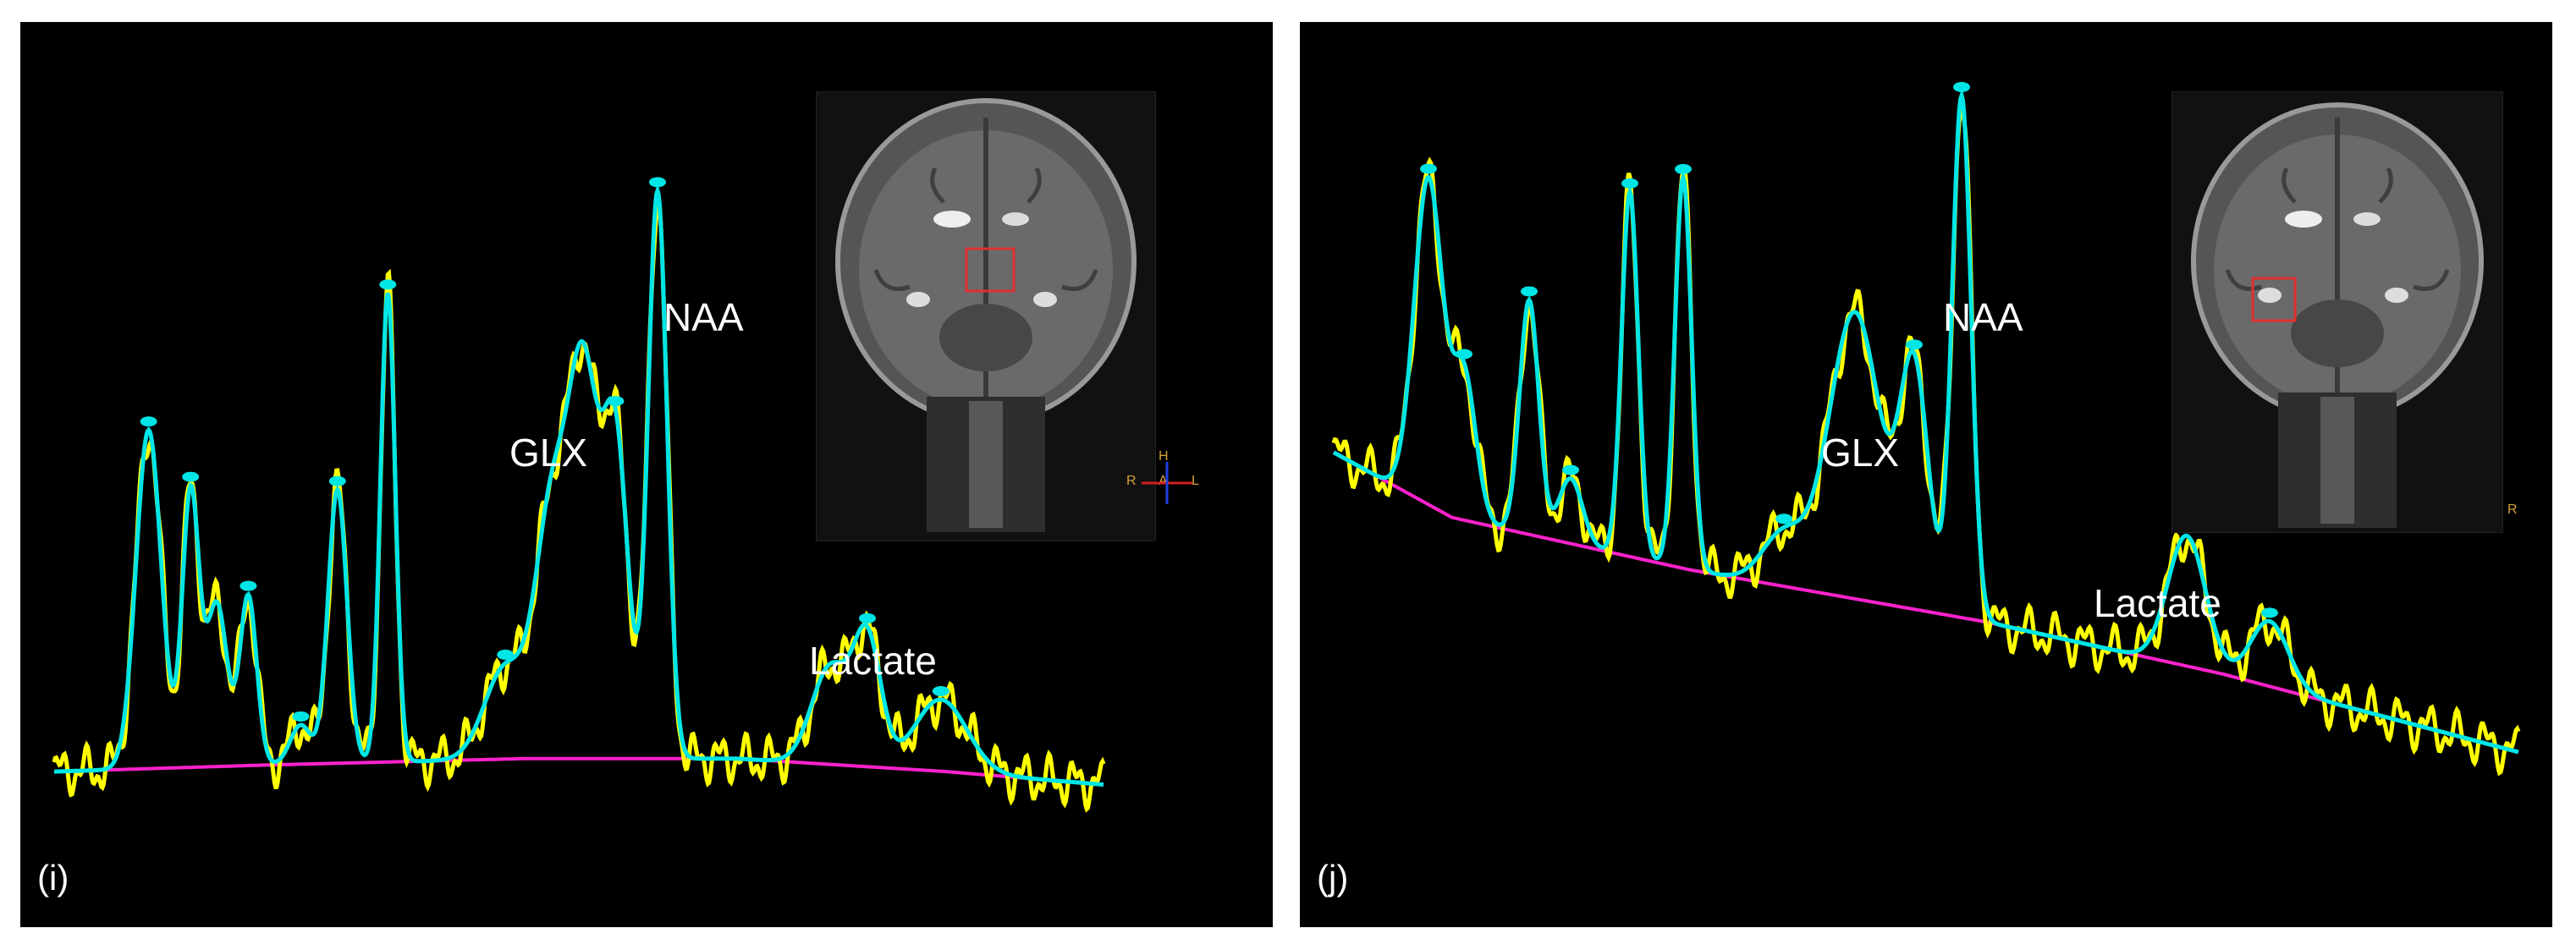  Describe the element at coordinates (1195, 481) in the screenshot. I see `orientation-l: L` at that location.